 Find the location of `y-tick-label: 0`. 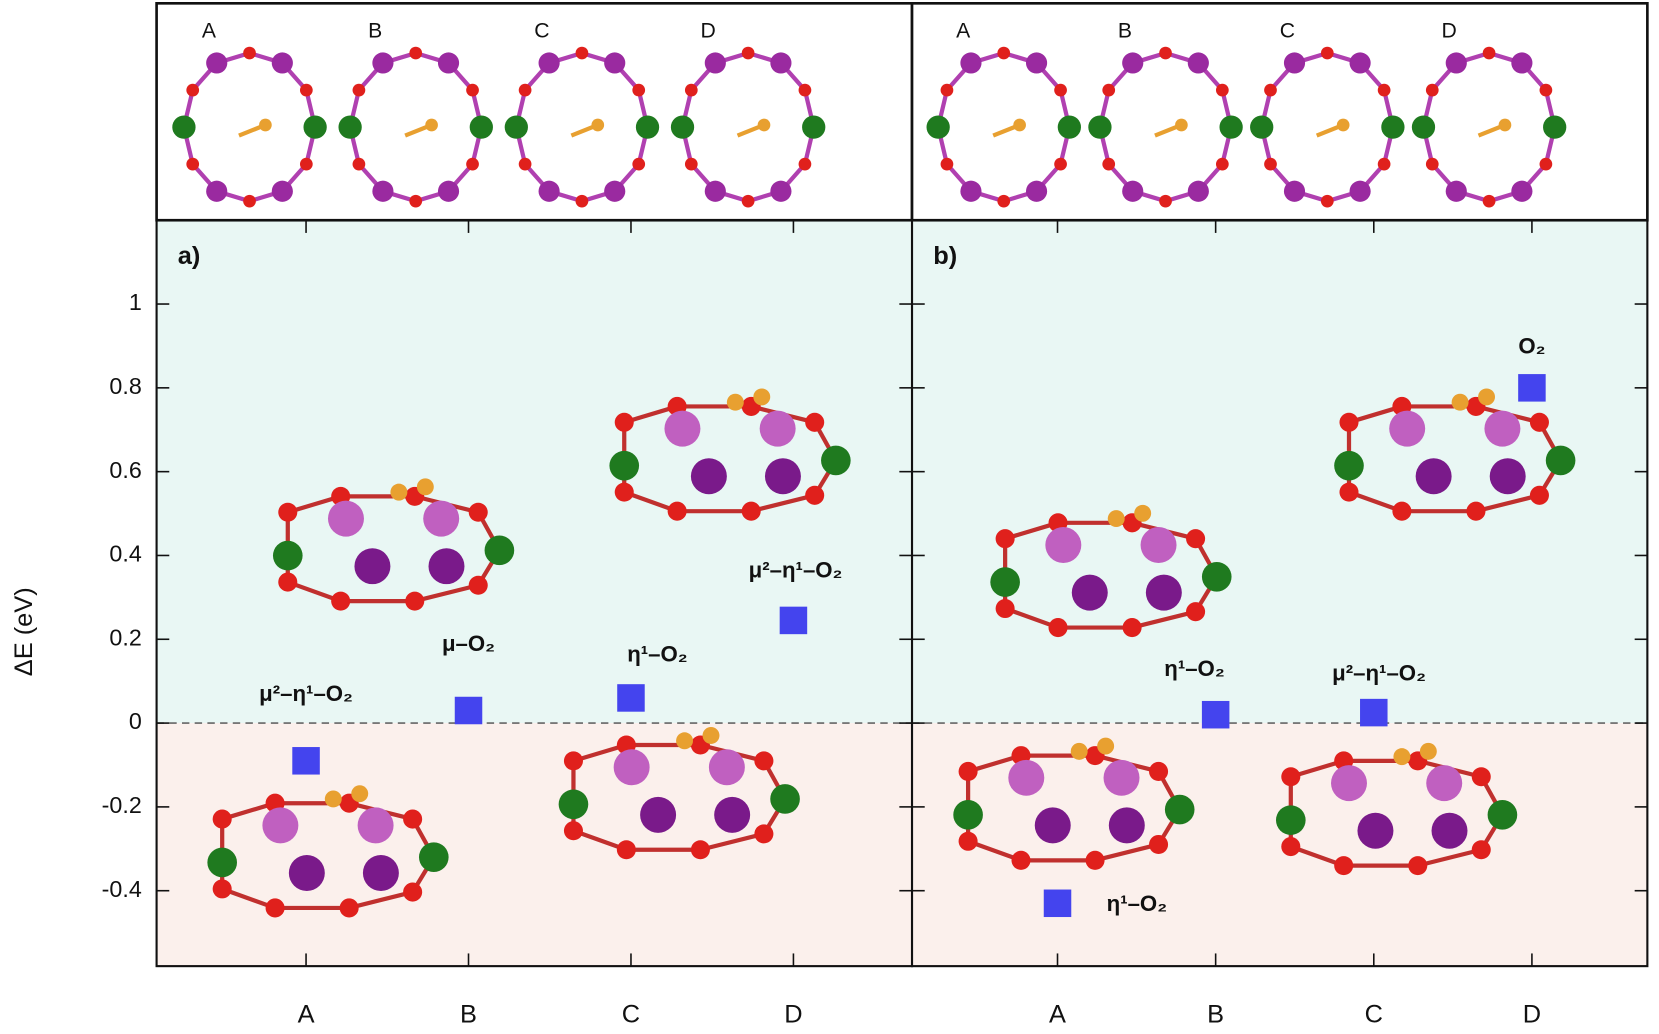

y-tick-label: 0 is located at coordinates (135, 721).